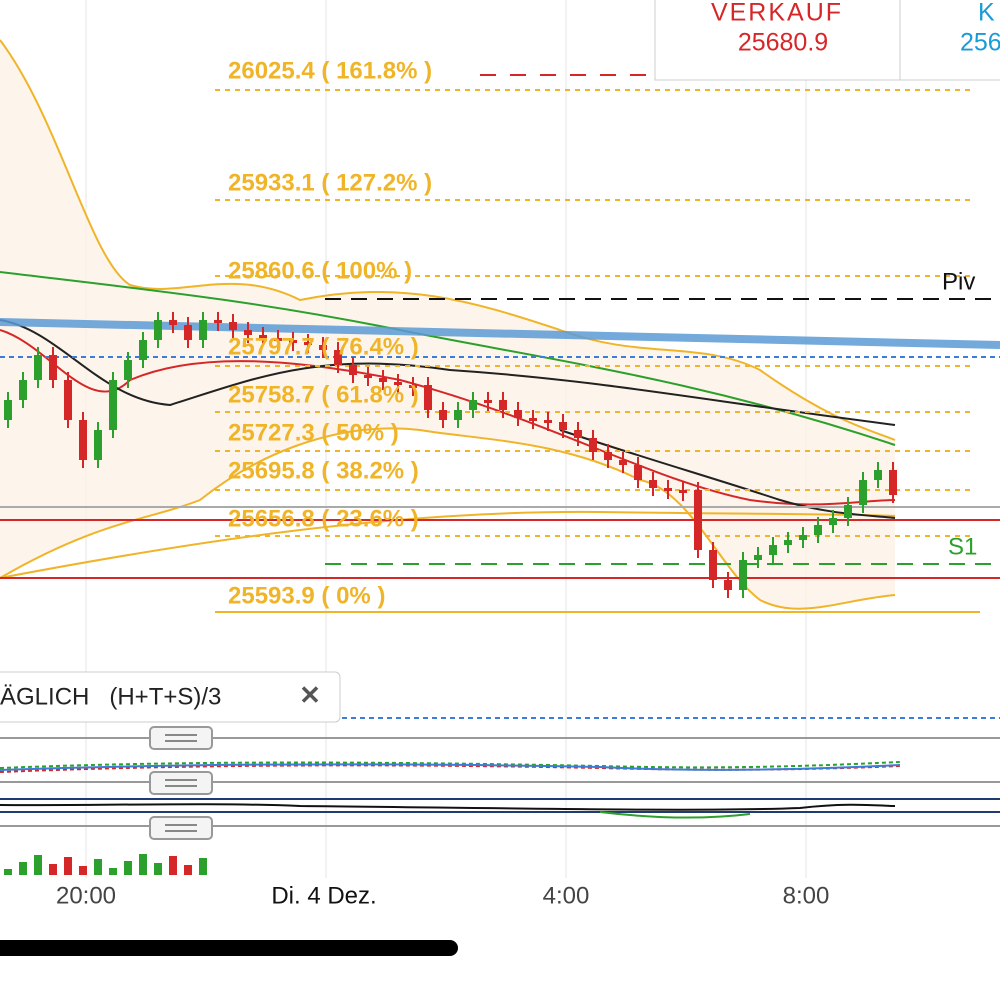 This screenshot has height=1000, width=1000. Describe the element at coordinates (330, 70) in the screenshot. I see `fib-label: 26025.4 ( 161.8% )` at that location.